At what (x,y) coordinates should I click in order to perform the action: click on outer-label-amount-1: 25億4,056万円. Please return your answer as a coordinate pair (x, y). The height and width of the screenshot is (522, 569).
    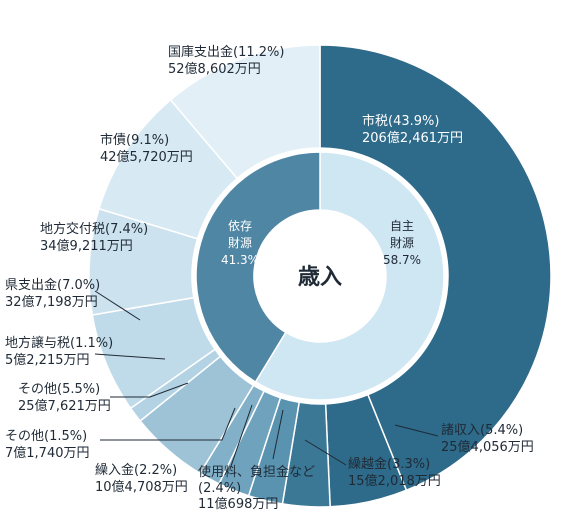
    Looking at the image, I should click on (487, 447).